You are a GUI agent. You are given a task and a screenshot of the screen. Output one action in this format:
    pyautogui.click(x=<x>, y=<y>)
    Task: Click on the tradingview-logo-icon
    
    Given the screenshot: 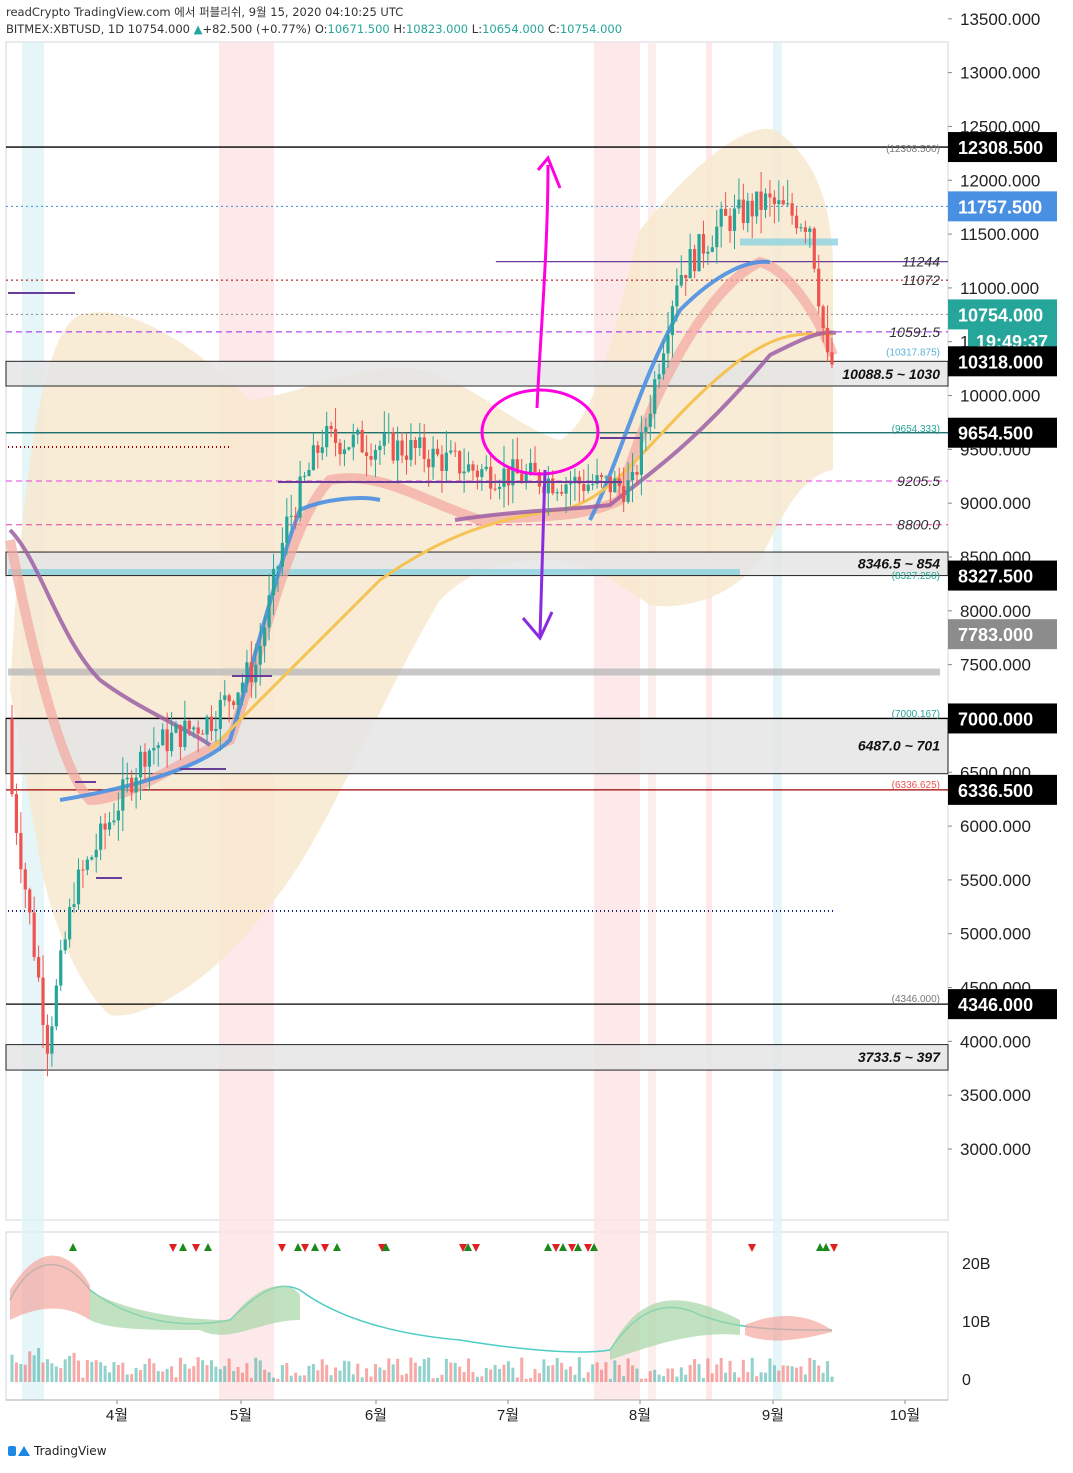 What is the action you would take?
    pyautogui.click(x=19, y=1451)
    